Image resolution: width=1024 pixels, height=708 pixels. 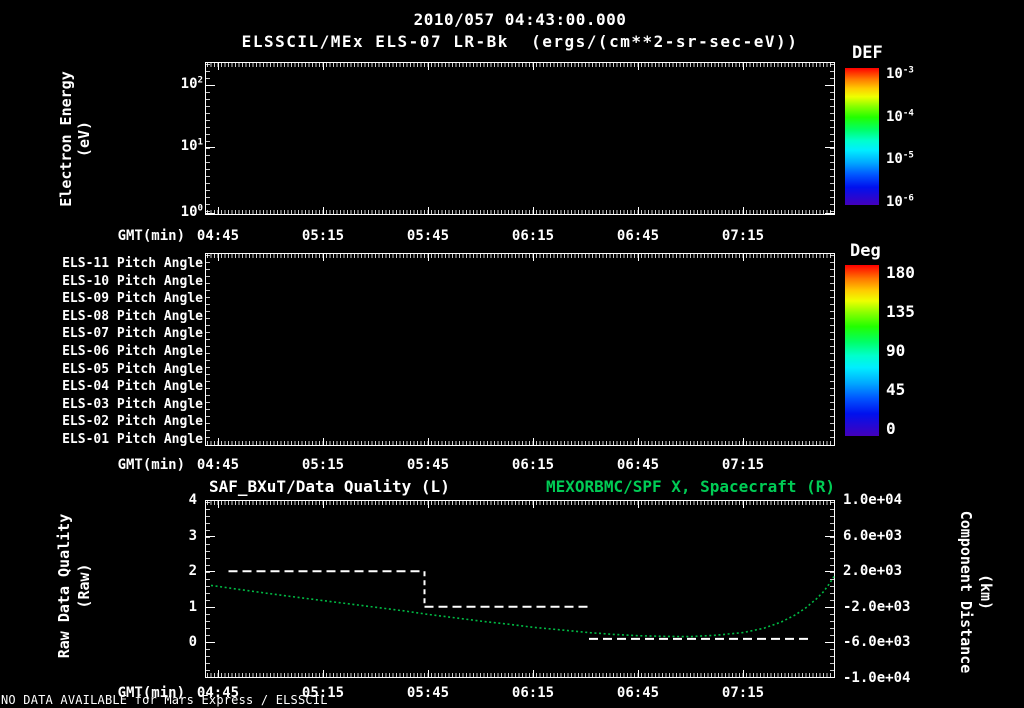 I want to click on deg-colorbar-tick-label: 90, so click(x=896, y=350).